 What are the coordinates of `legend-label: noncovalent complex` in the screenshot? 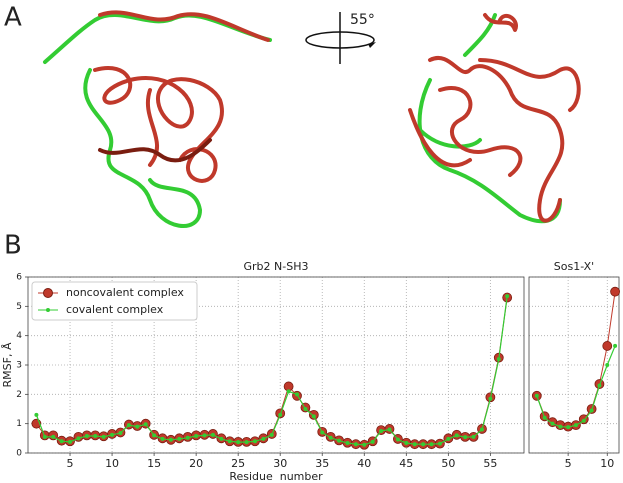 It's located at (125, 292).